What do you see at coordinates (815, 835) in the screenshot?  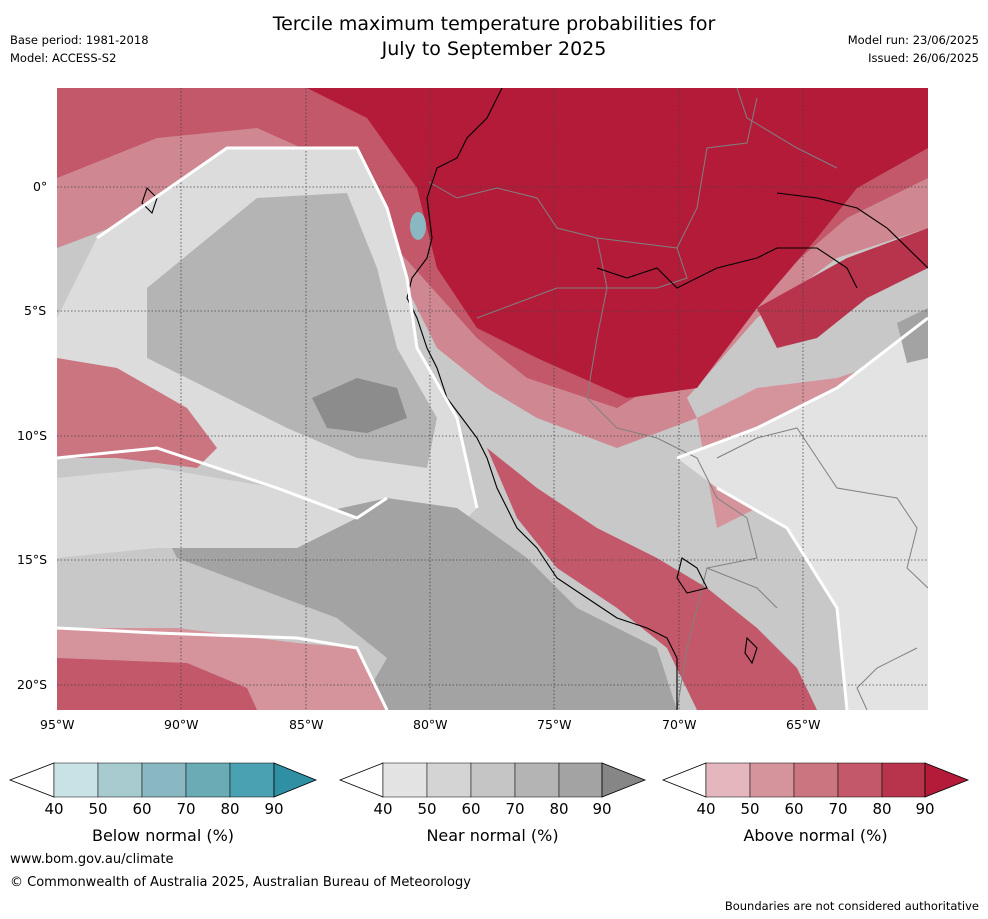 I see `above-normal-label: Above normal (%)` at bounding box center [815, 835].